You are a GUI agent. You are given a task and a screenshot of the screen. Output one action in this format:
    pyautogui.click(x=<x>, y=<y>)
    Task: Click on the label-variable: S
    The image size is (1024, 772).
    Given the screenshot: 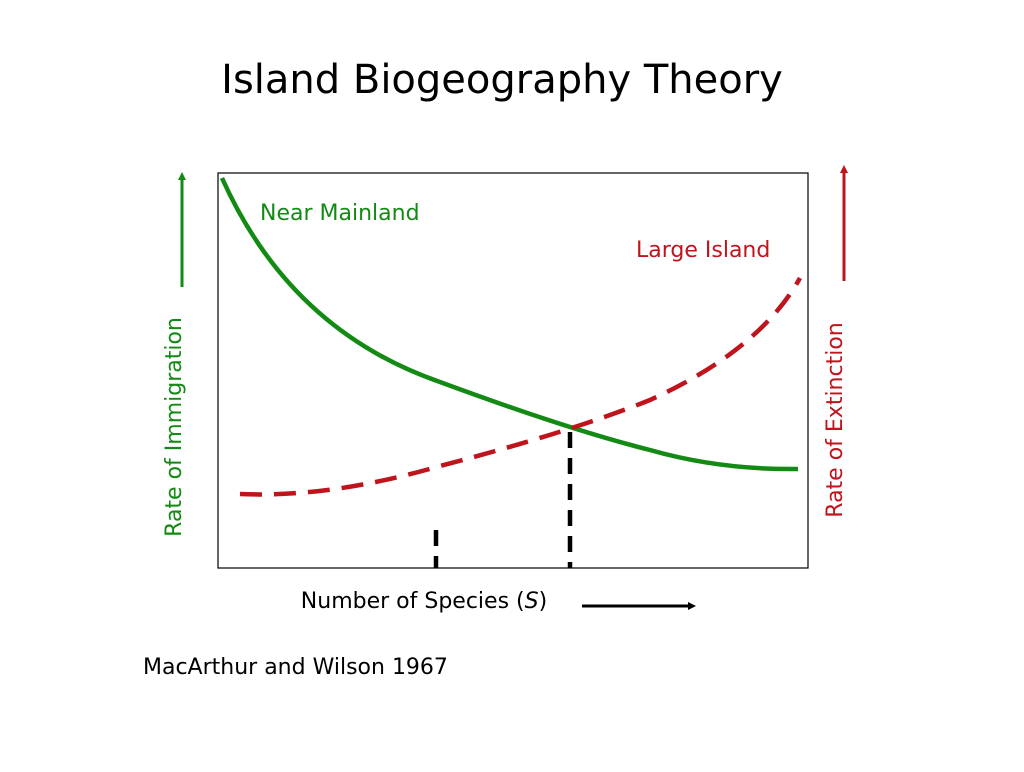 What is the action you would take?
    pyautogui.click(x=532, y=601)
    